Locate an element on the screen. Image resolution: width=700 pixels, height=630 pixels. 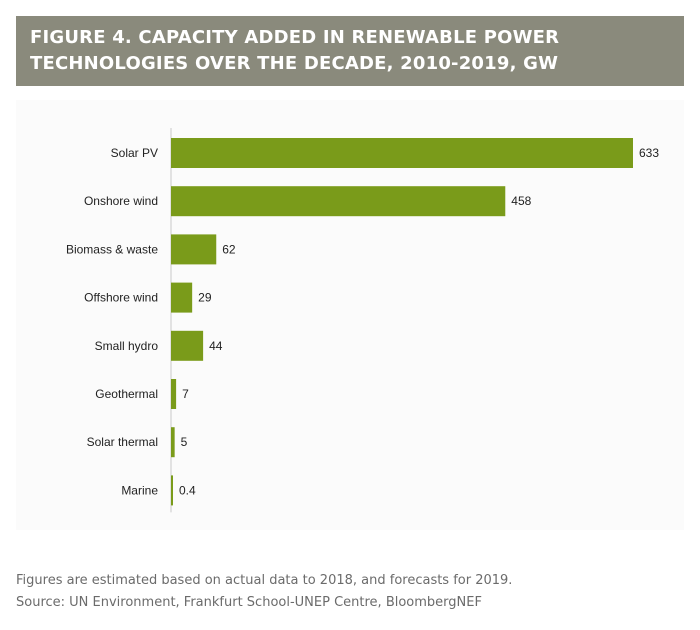
value-label: 62 is located at coordinates (229, 249).